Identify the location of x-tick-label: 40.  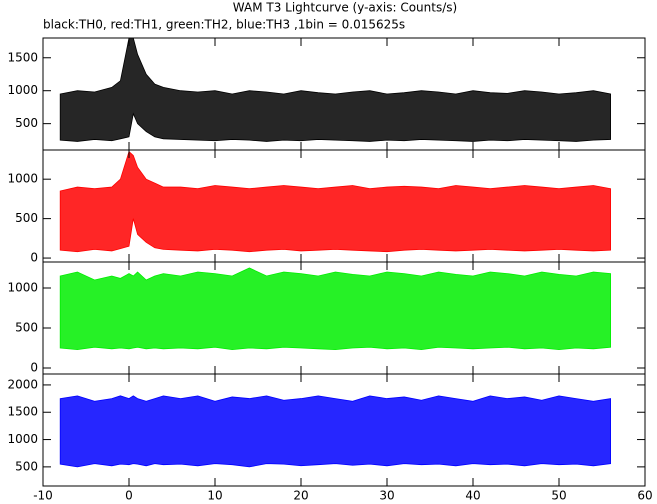
(472, 496).